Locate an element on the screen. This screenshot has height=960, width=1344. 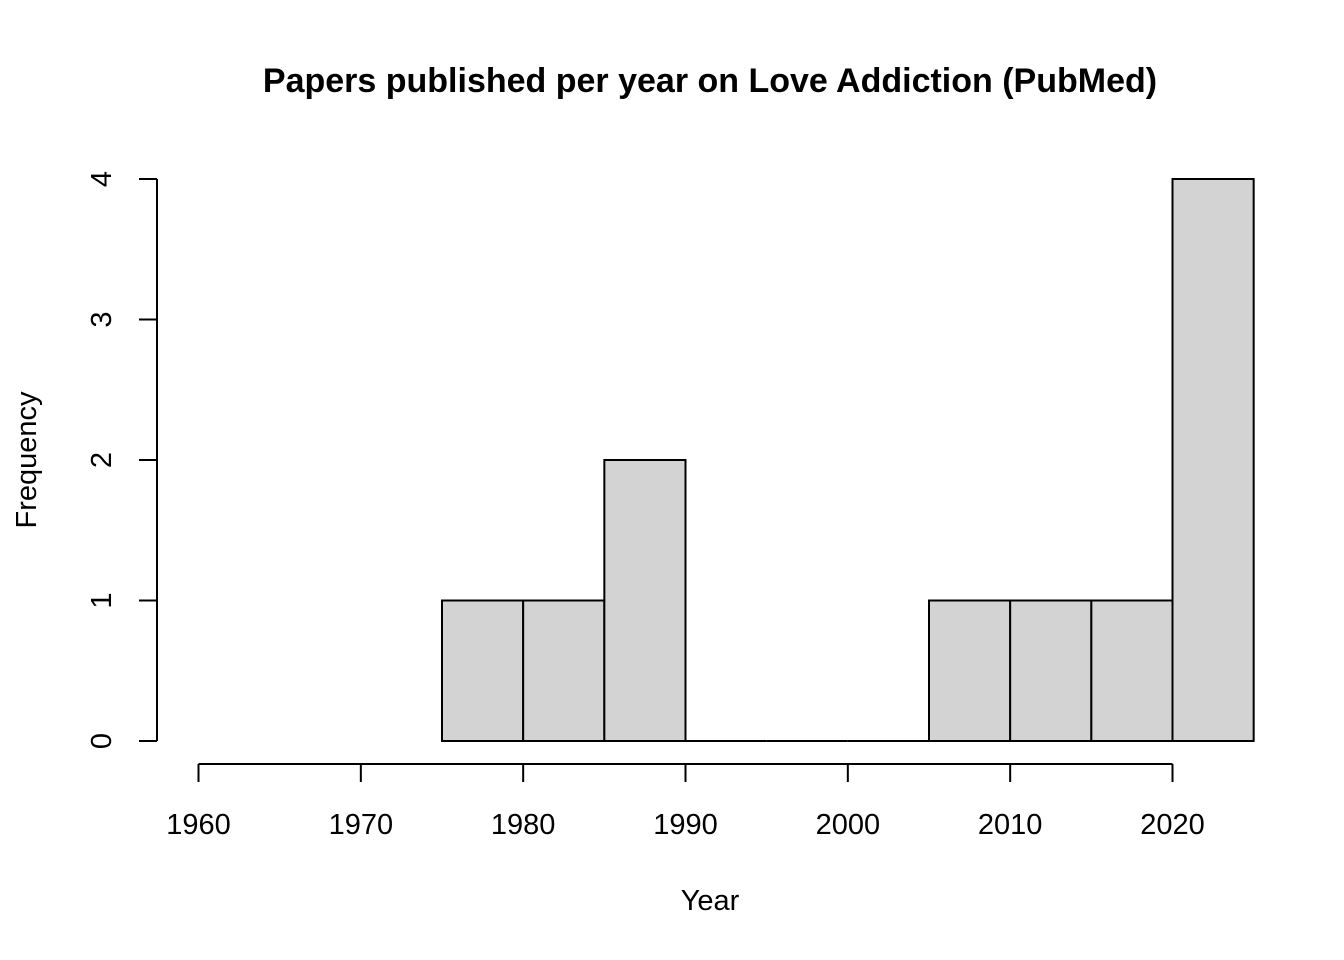
x-tick-label-6: 2020 is located at coordinates (1172, 825).